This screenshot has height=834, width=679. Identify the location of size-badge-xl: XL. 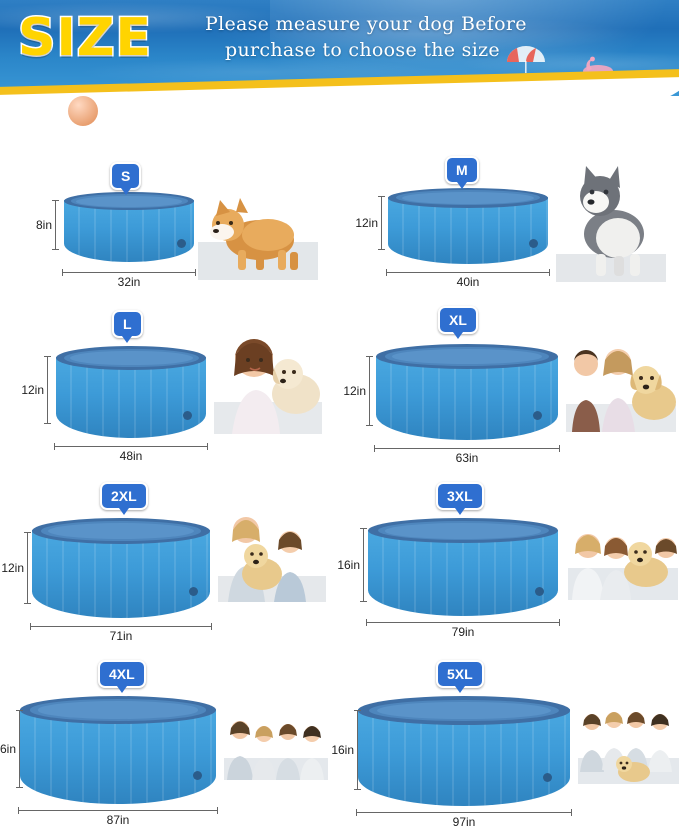
(458, 322).